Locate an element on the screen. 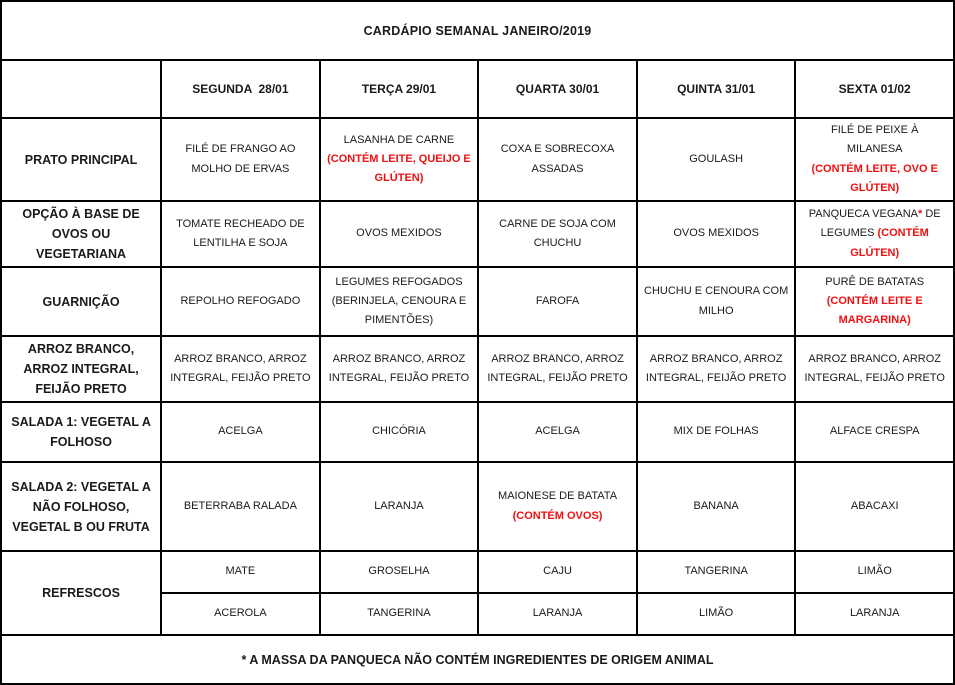  menu-cell: TOMATE RECHEADO DE LENTILHA E SOJA is located at coordinates (240, 234).